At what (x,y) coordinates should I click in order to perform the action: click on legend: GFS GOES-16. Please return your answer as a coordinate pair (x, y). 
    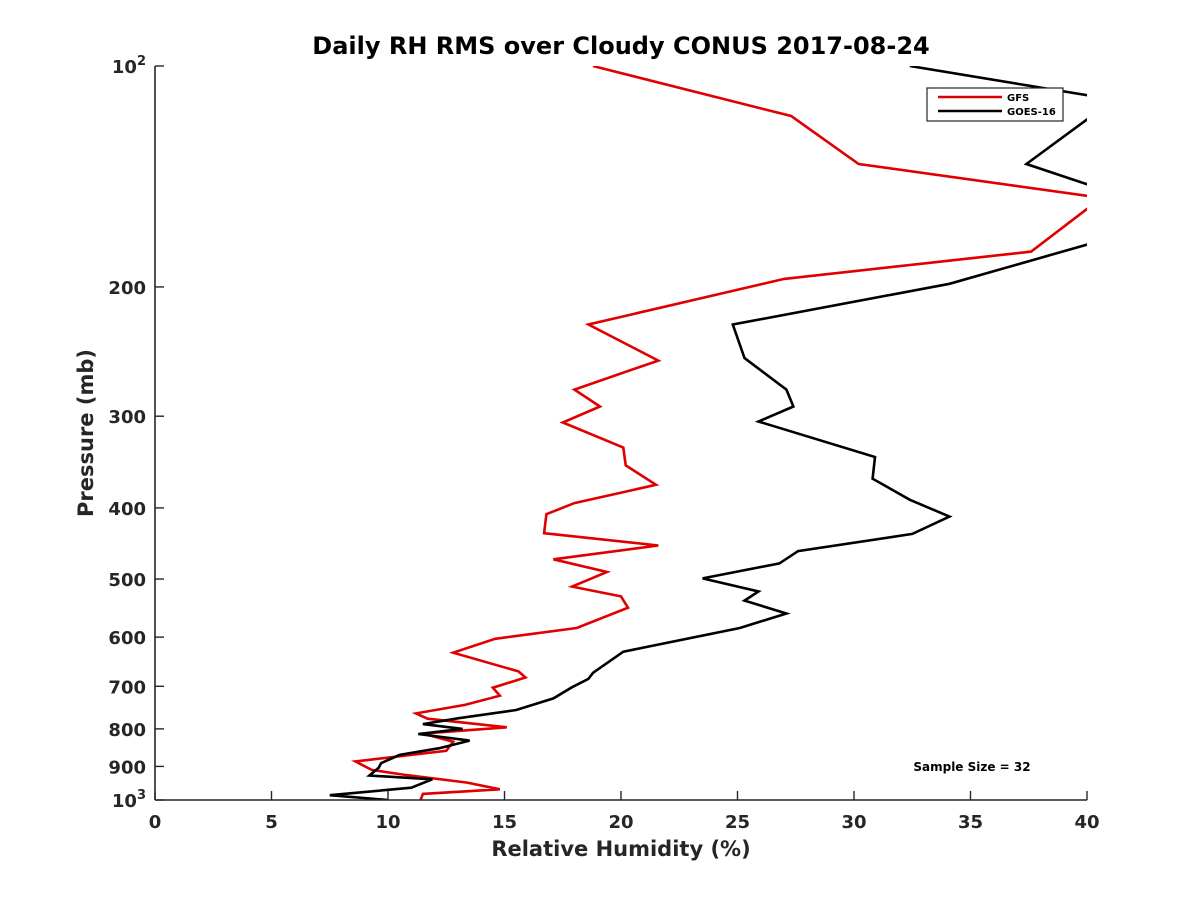
    Looking at the image, I should click on (995, 104).